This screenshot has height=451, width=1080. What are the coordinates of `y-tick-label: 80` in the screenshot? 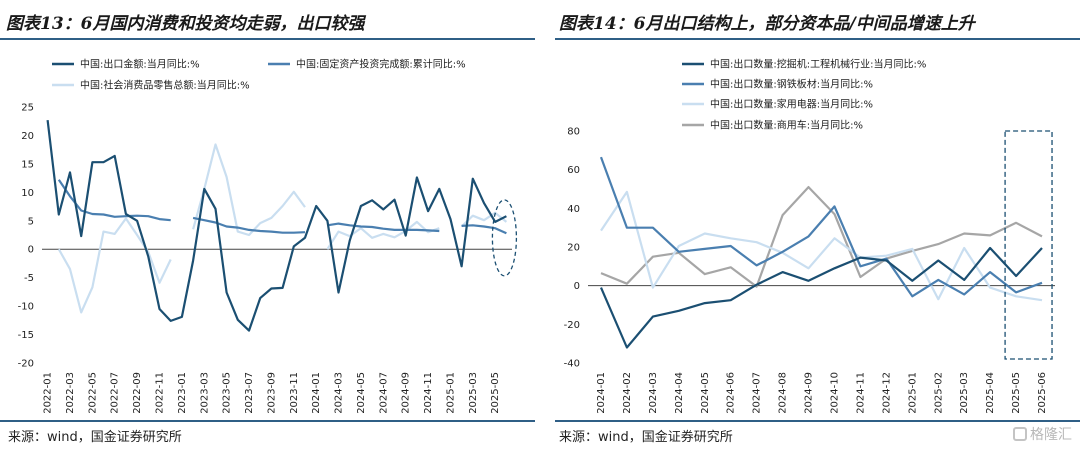 It's located at (573, 132).